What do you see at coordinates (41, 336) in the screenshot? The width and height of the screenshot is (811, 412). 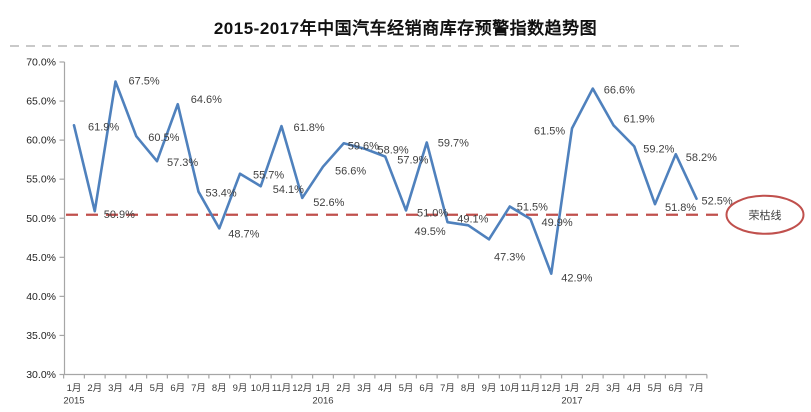 I see `y-axis-tick-label: 35.0%` at bounding box center [41, 336].